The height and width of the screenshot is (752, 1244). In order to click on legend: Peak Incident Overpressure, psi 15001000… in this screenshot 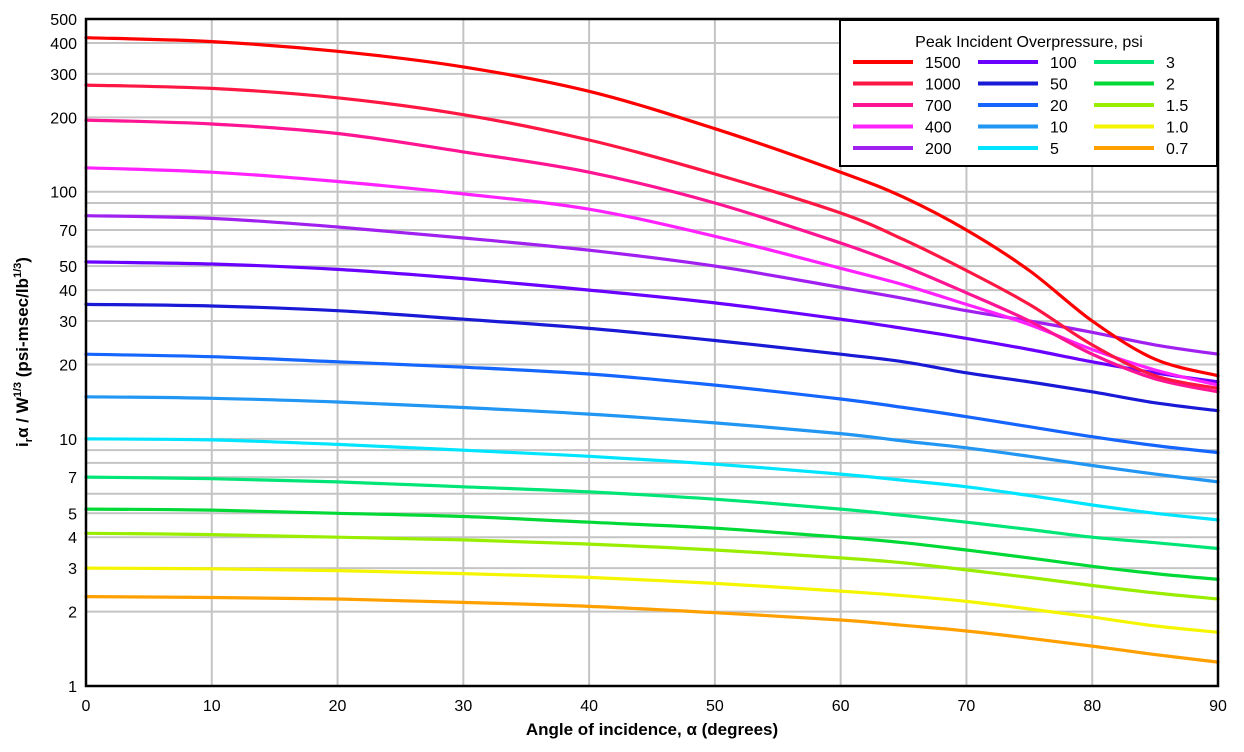, I will do `click(1028, 93)`.